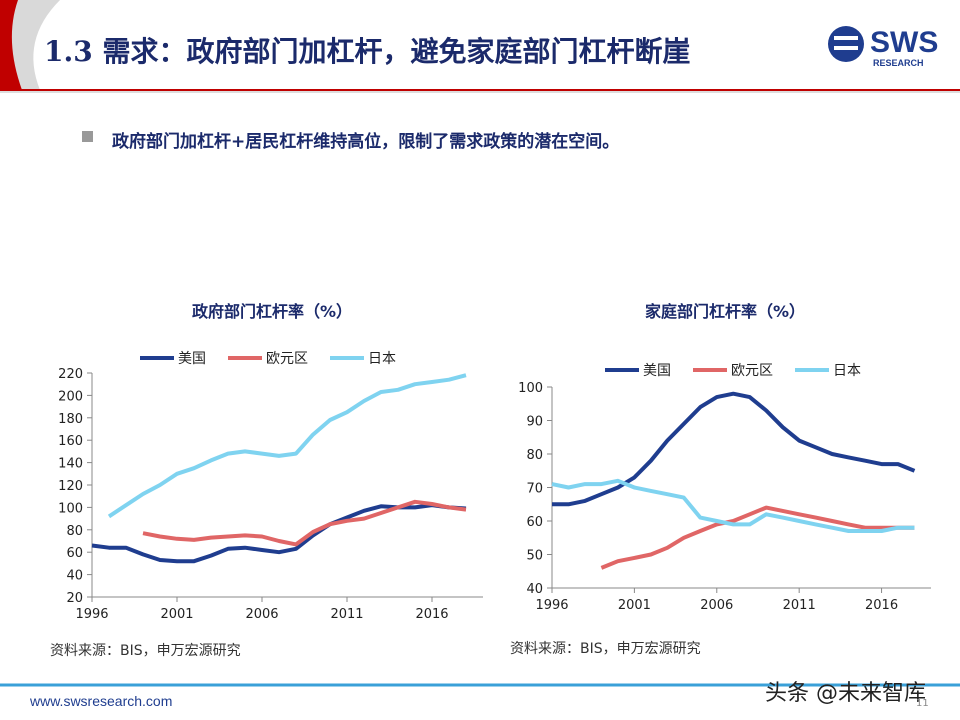 This screenshot has height=720, width=960. What do you see at coordinates (534, 556) in the screenshot?
I see `y-tick-label: 50` at bounding box center [534, 556].